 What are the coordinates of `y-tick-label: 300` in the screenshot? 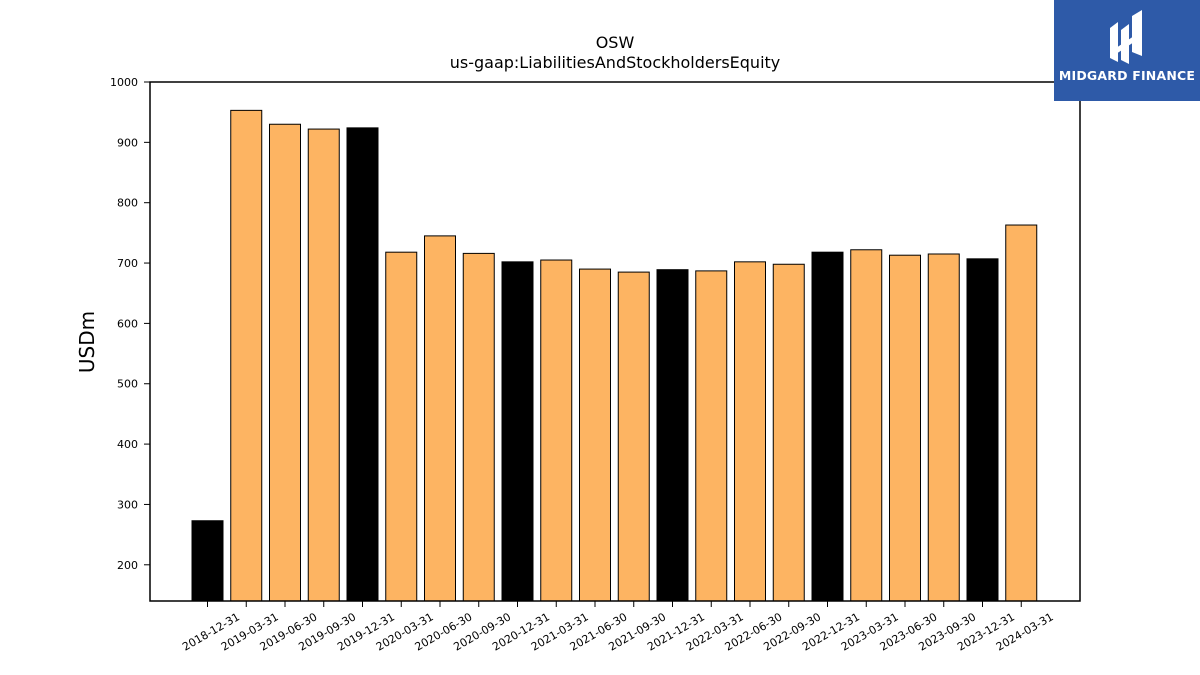 It's located at (127, 504).